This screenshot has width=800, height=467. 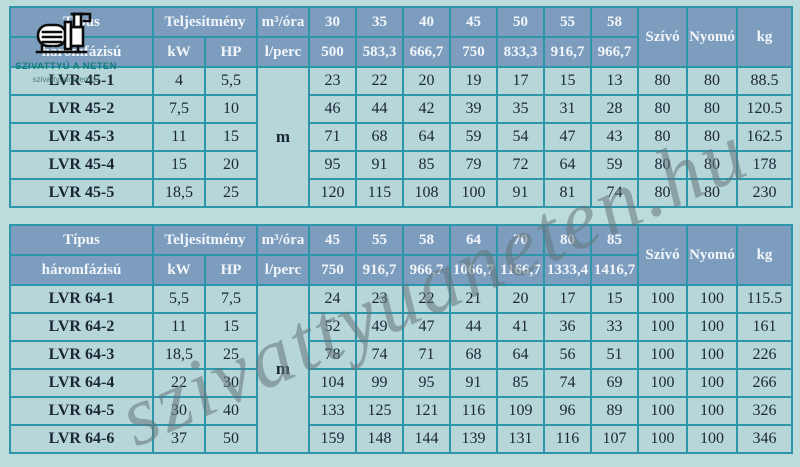 What do you see at coordinates (231, 299) in the screenshot?
I see `cell-hp: 7,5` at bounding box center [231, 299].